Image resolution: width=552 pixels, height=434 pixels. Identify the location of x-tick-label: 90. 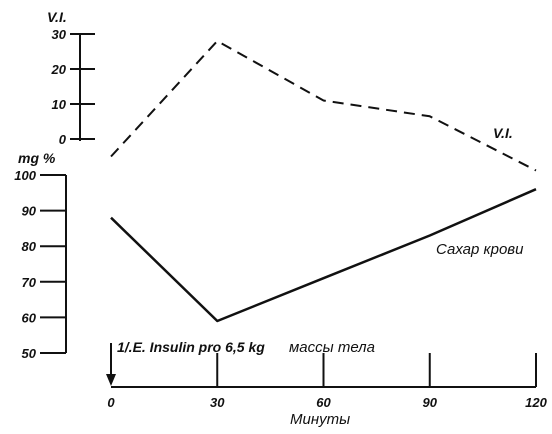
(430, 402).